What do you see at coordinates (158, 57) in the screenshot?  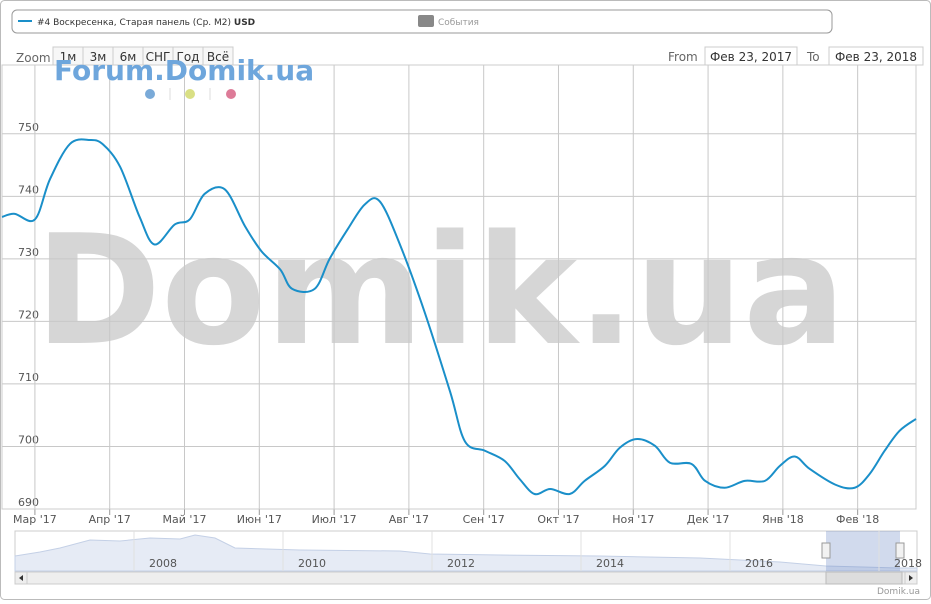 I see `zoom-button-label: СНГ` at bounding box center [158, 57].